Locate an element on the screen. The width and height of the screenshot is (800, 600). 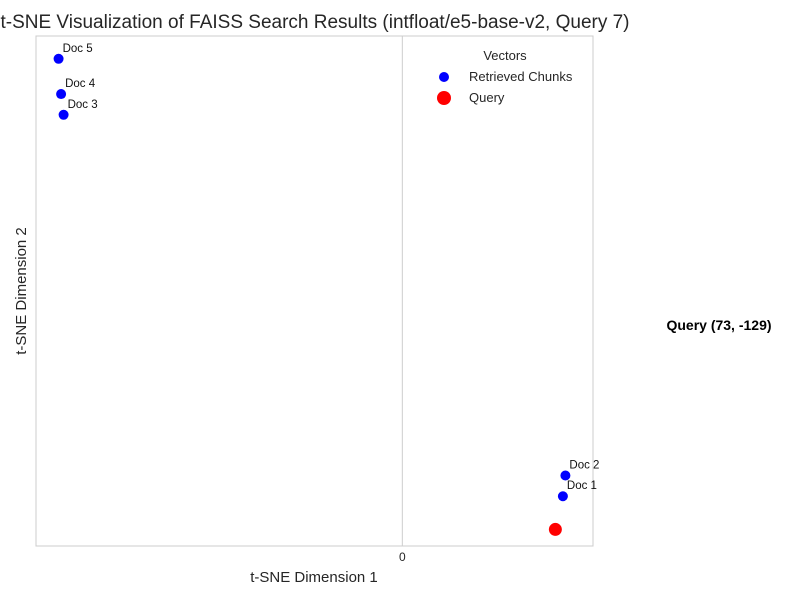
x-axis-ticks: 0 is located at coordinates (402, 557).